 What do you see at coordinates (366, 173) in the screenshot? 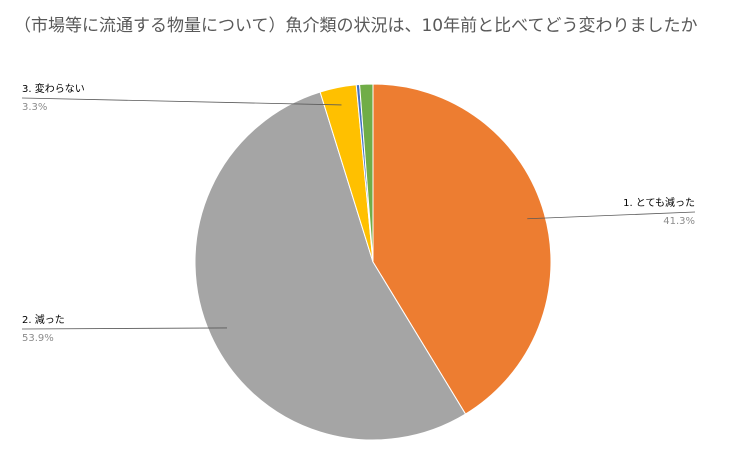
I see `pie-slice` at bounding box center [366, 173].